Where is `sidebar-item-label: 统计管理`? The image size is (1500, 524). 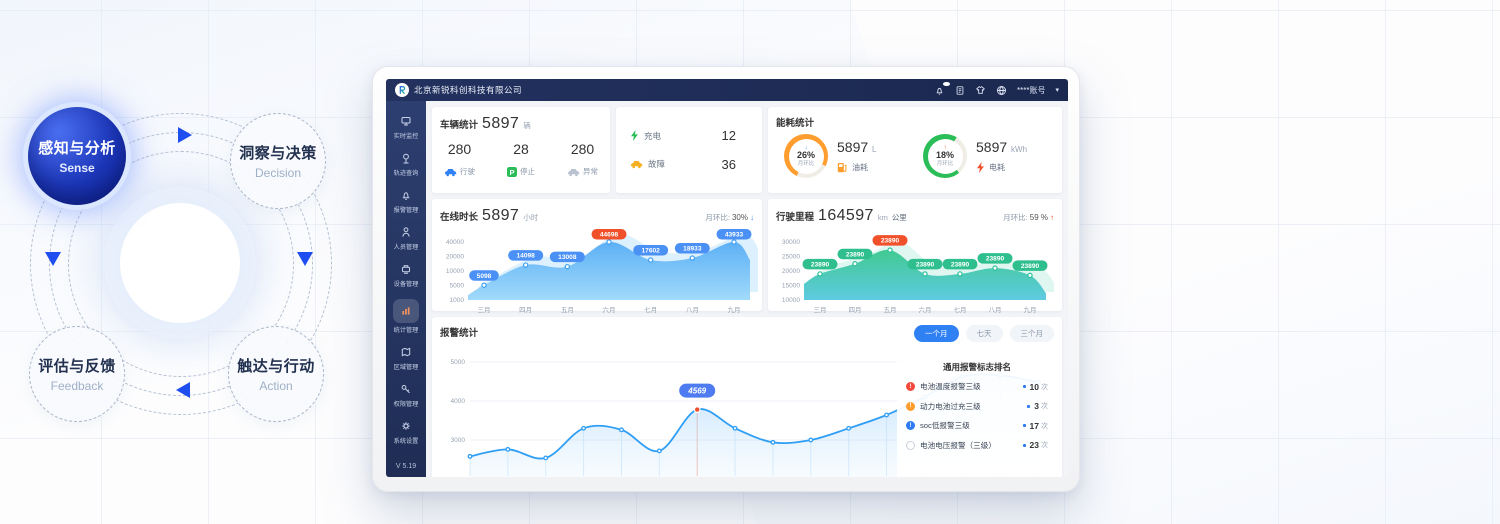 sidebar-item-label: 统计管理 is located at coordinates (406, 331).